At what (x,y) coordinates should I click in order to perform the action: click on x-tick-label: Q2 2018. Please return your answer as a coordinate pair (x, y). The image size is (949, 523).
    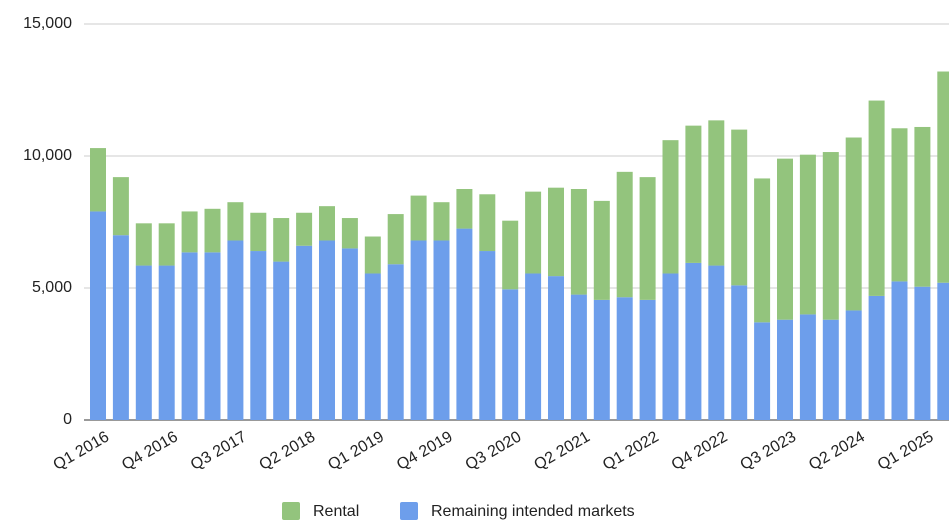
    Looking at the image, I should click on (288, 450).